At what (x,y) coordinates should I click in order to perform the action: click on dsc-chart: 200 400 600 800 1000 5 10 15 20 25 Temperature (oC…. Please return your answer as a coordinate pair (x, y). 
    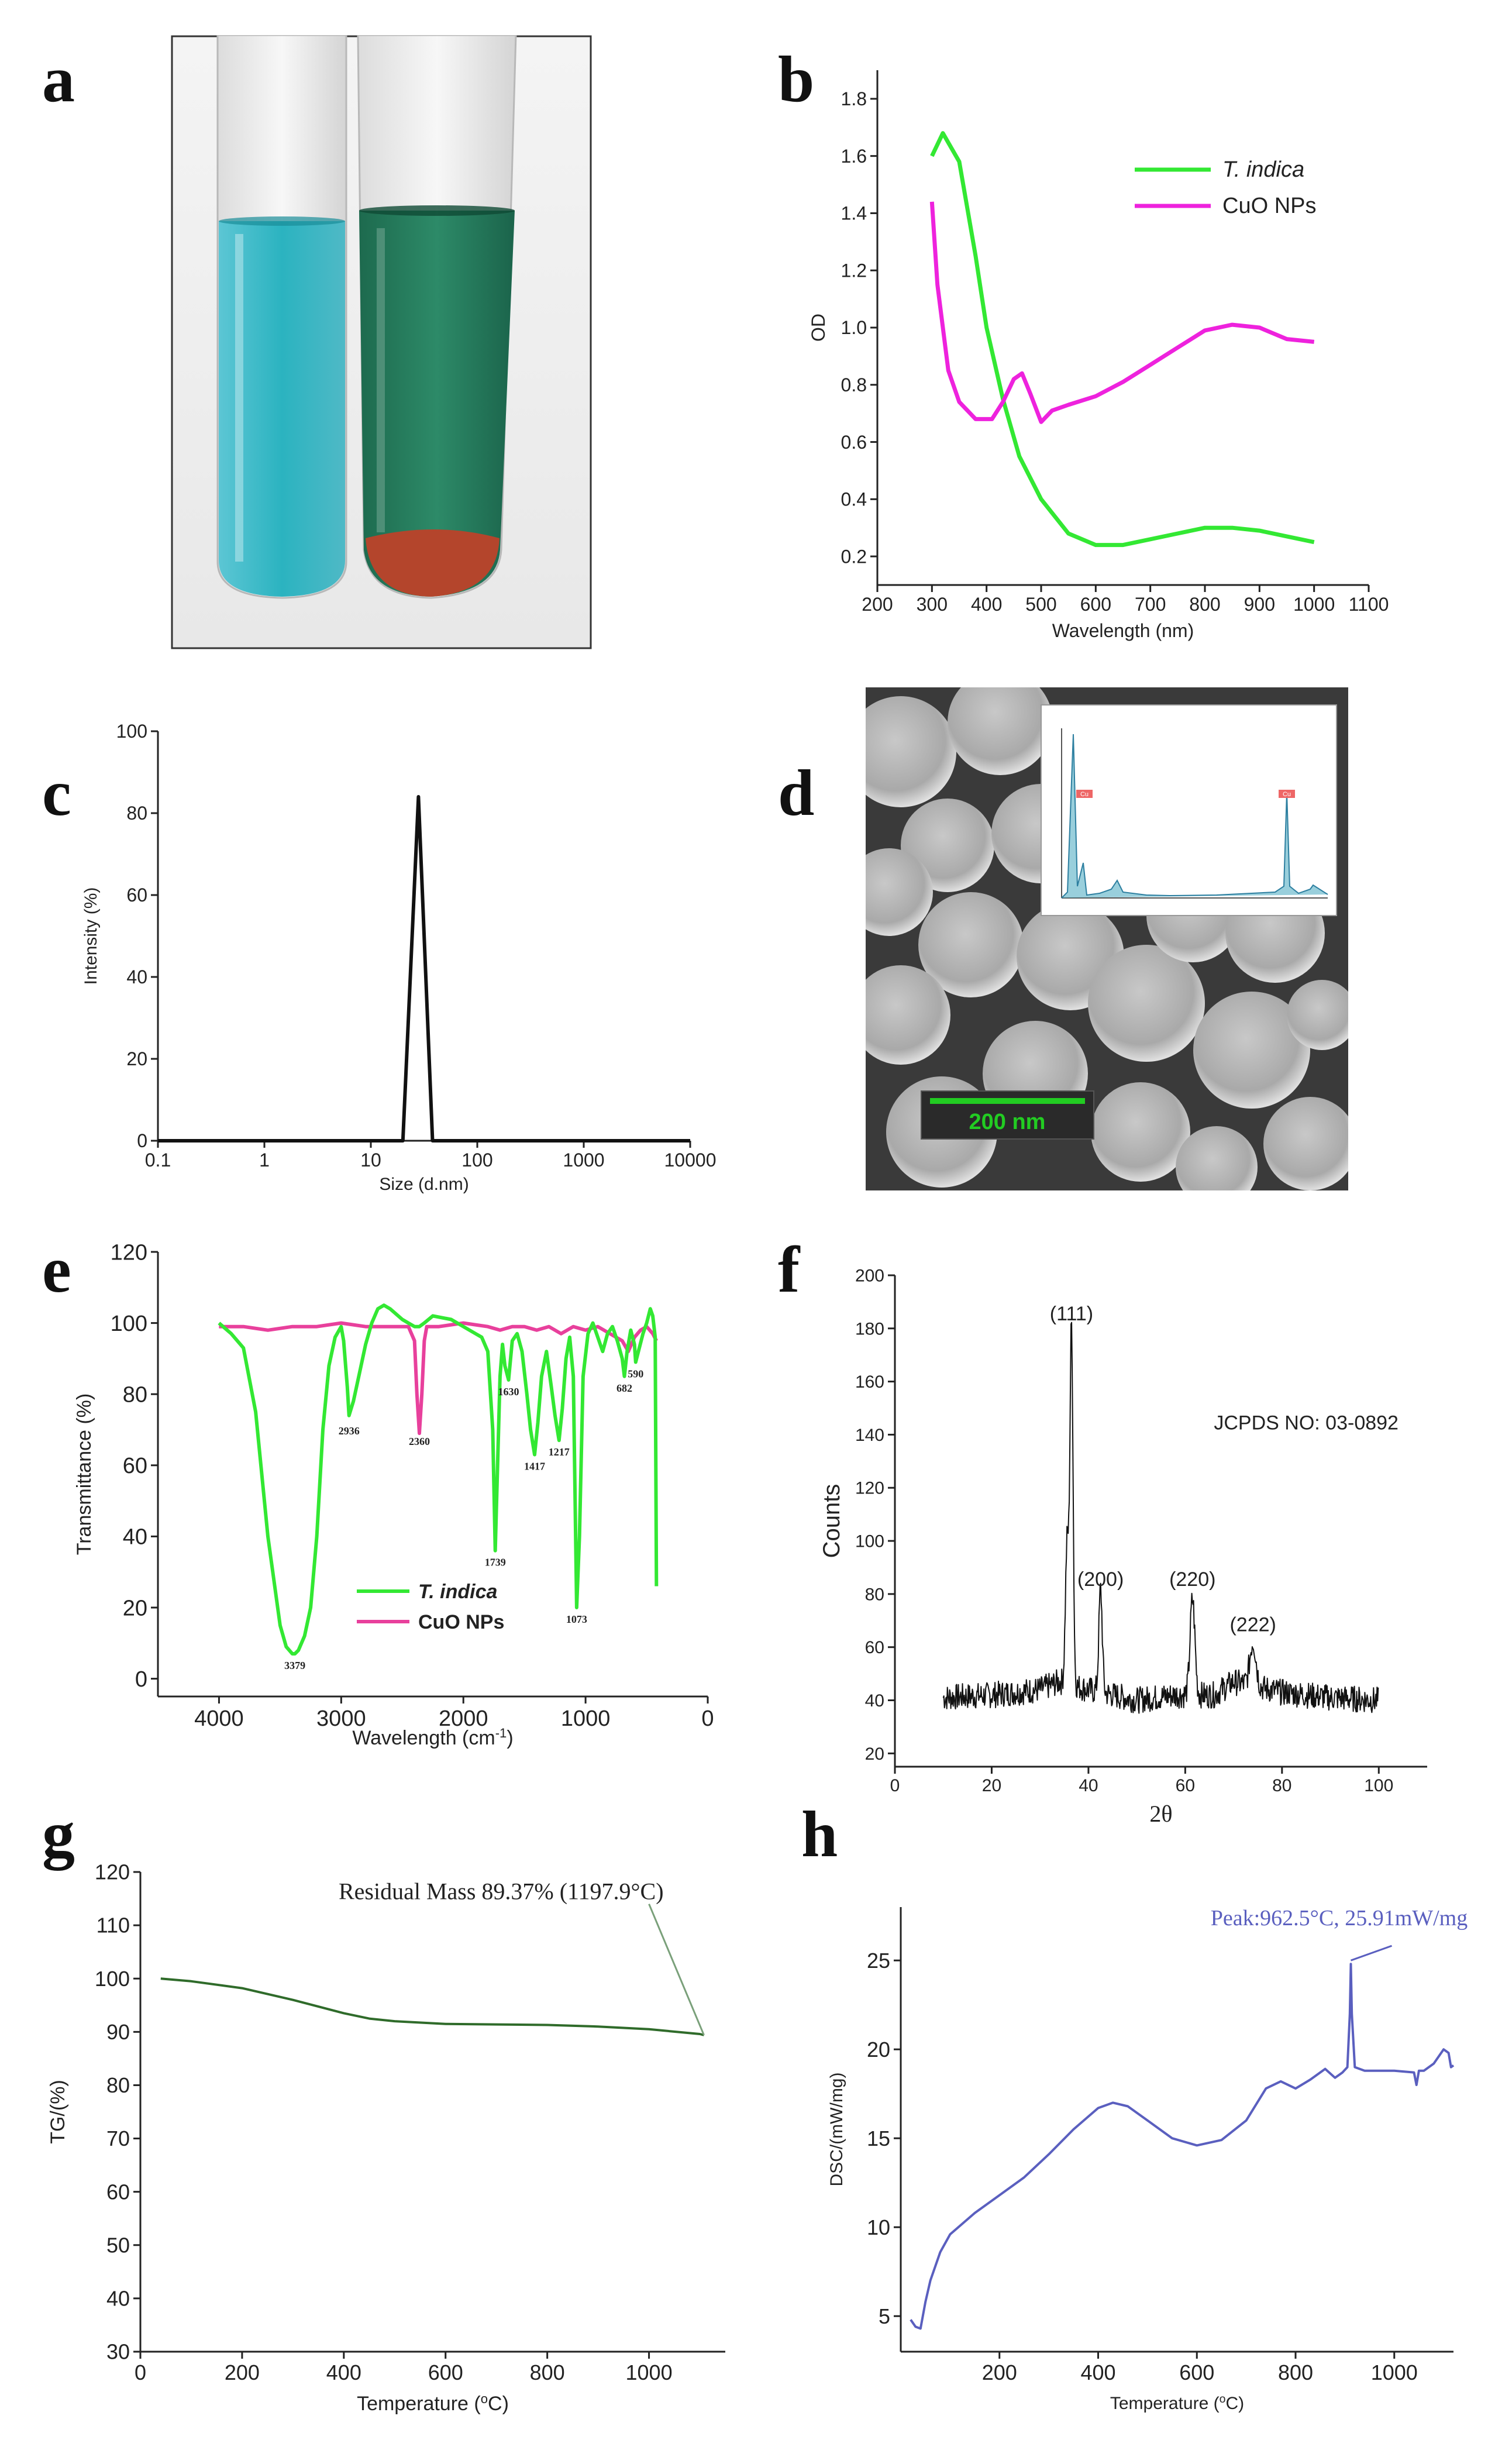
    Looking at the image, I should click on (1147, 2159).